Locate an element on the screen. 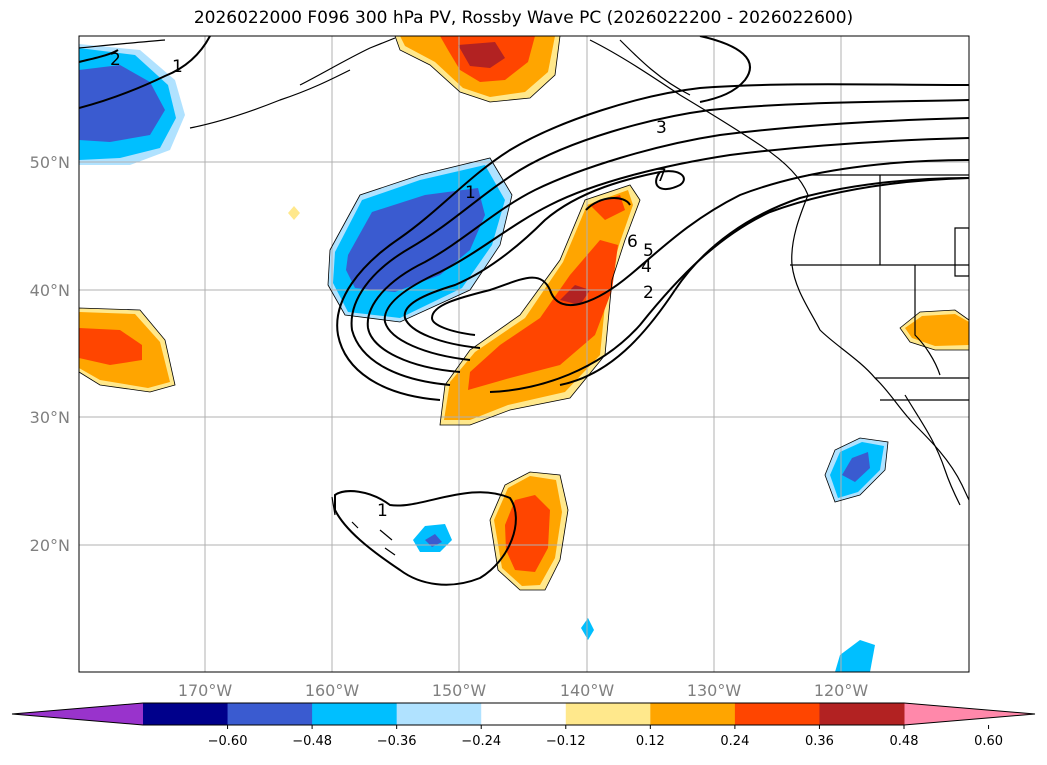 The height and width of the screenshot is (765, 1047). colorbar-extend-high is located at coordinates (969, 714).